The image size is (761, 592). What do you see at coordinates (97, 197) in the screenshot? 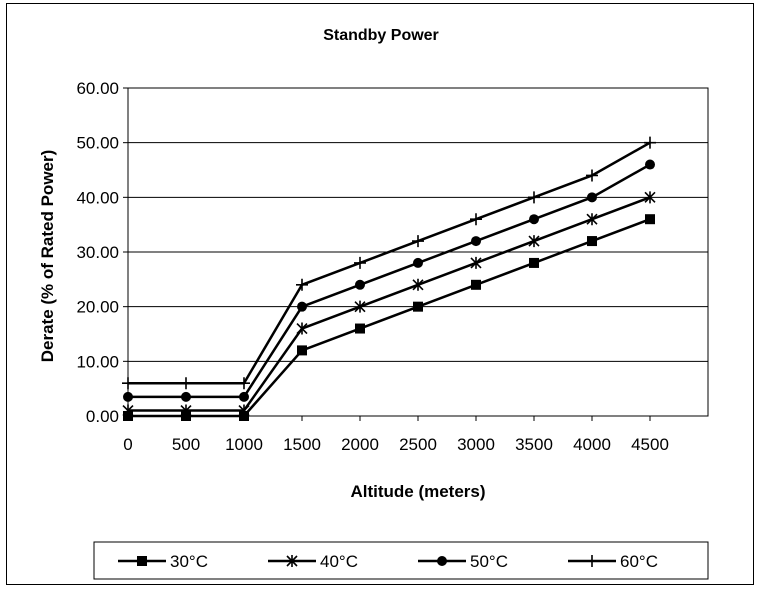
I see `y-tick-label: 40.00` at bounding box center [97, 197].